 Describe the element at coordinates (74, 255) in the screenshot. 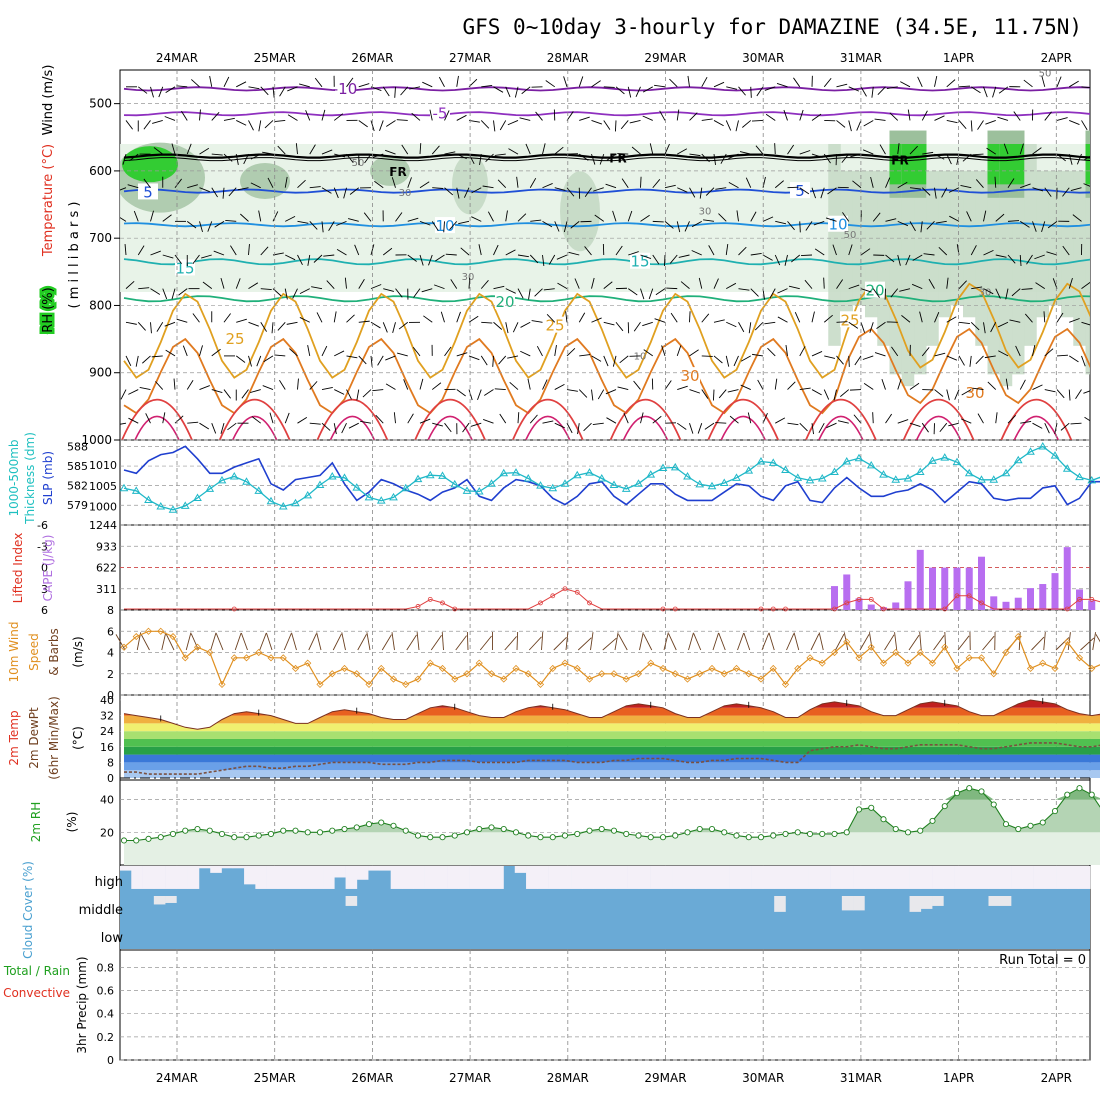

I see `upper-air-unit-label: ( m i l l i b a r s )` at that location.